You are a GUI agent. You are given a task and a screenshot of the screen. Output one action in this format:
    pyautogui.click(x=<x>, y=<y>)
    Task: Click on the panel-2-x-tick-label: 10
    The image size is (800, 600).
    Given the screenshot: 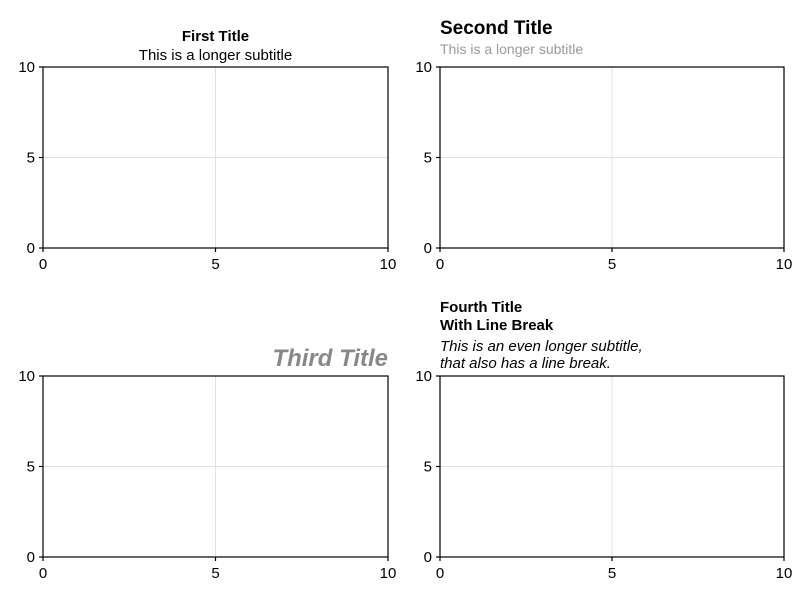 What is the action you would take?
    pyautogui.click(x=784, y=264)
    